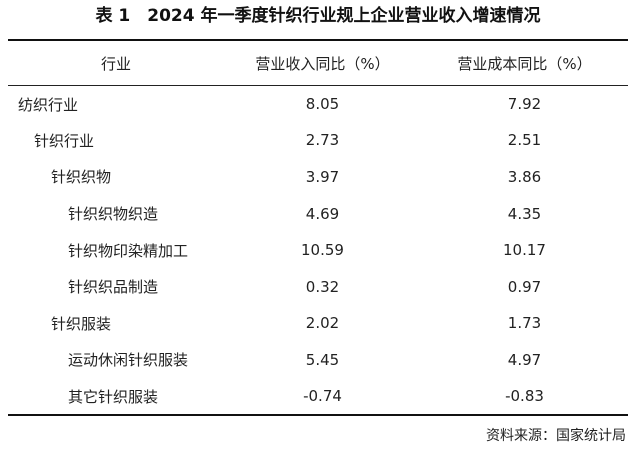 This screenshot has height=453, width=636. What do you see at coordinates (64, 140) in the screenshot?
I see `industry-name: 针织行业` at bounding box center [64, 140].